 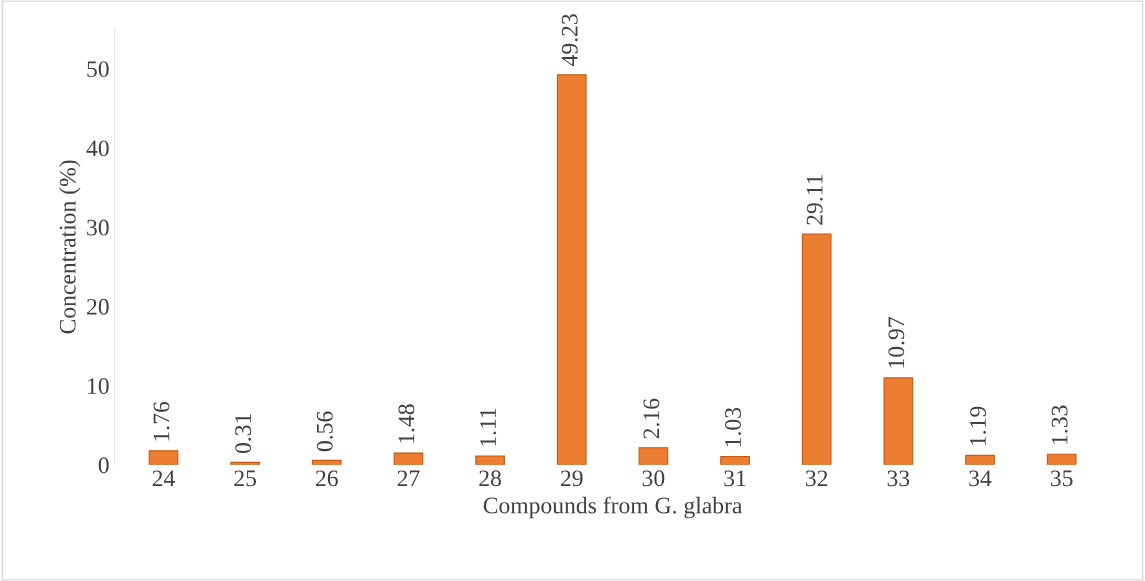 I want to click on data-label: 49.23, so click(x=569, y=40).